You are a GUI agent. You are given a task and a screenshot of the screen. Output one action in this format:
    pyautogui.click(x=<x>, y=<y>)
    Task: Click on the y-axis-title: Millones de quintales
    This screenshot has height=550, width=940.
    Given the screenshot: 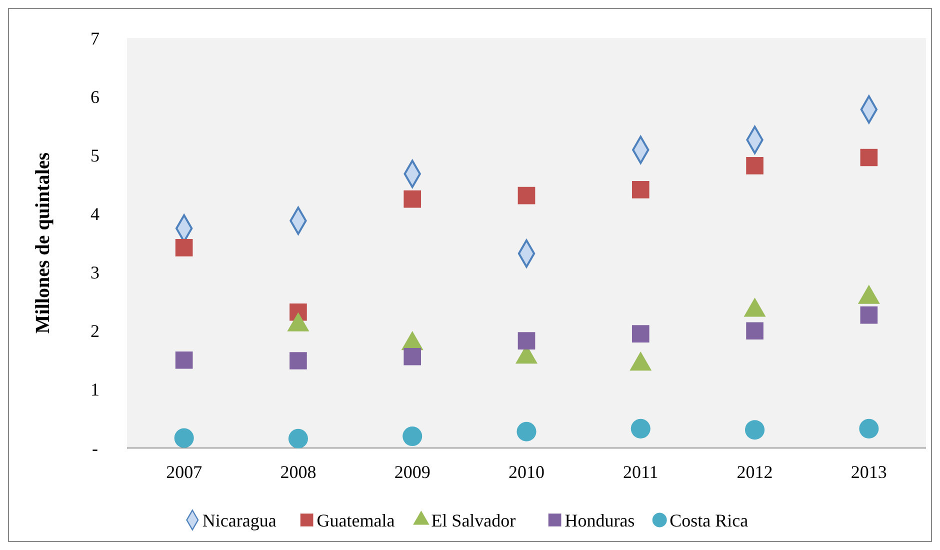 What is the action you would take?
    pyautogui.click(x=43, y=243)
    